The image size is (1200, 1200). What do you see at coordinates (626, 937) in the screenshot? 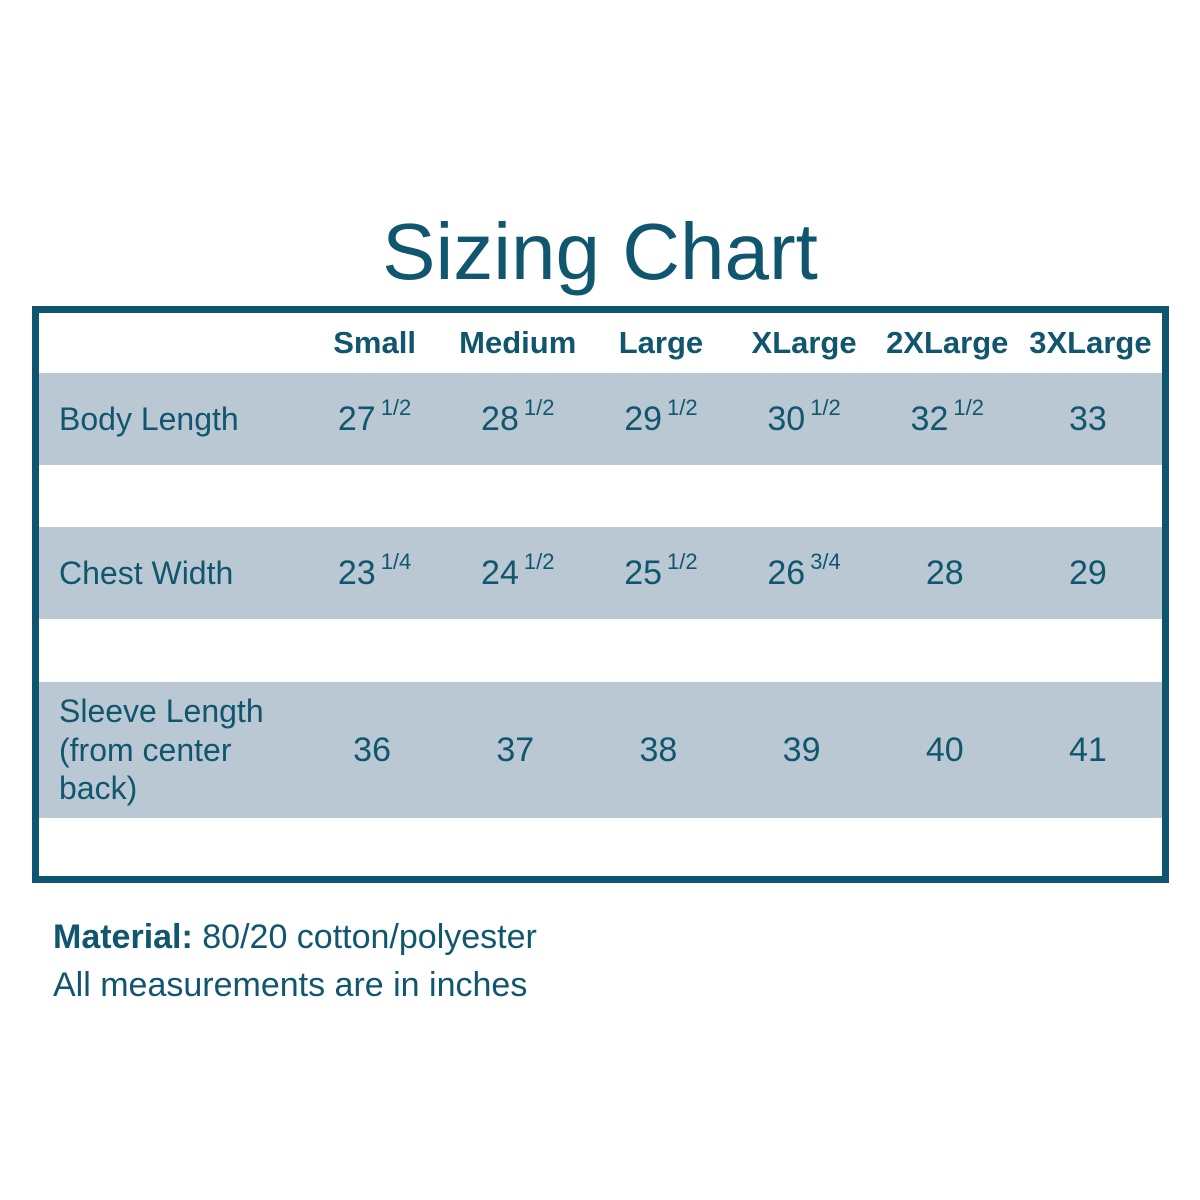
I see `material-note: Material: 80/20 cotton/polyester` at bounding box center [626, 937].